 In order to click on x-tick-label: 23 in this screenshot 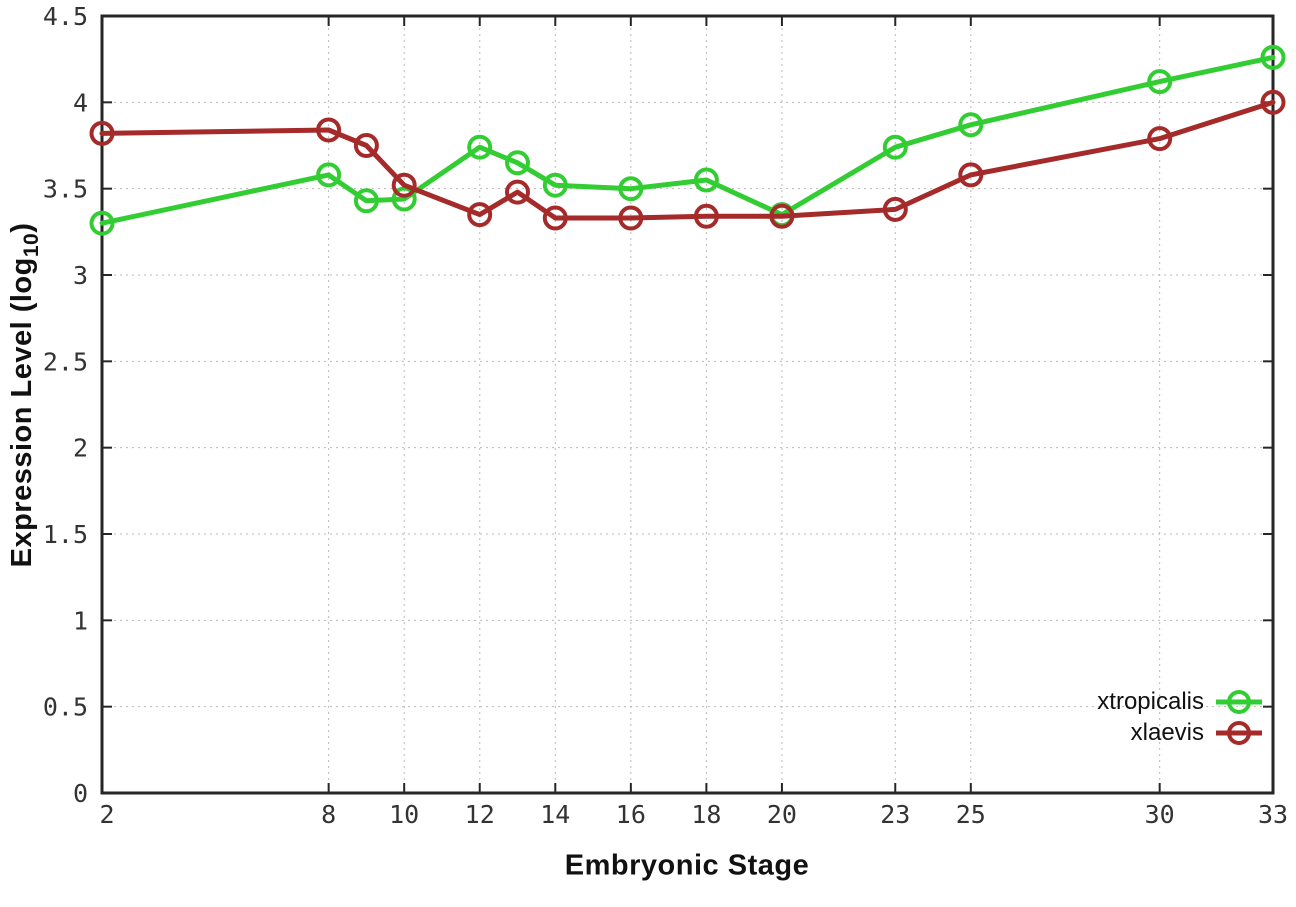, I will do `click(895, 814)`.